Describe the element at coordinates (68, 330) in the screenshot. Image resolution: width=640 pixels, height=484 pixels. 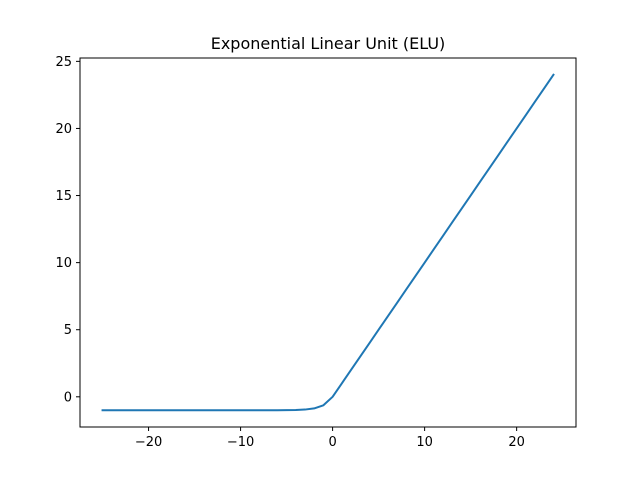
I see `y-tick-label: 5` at that location.